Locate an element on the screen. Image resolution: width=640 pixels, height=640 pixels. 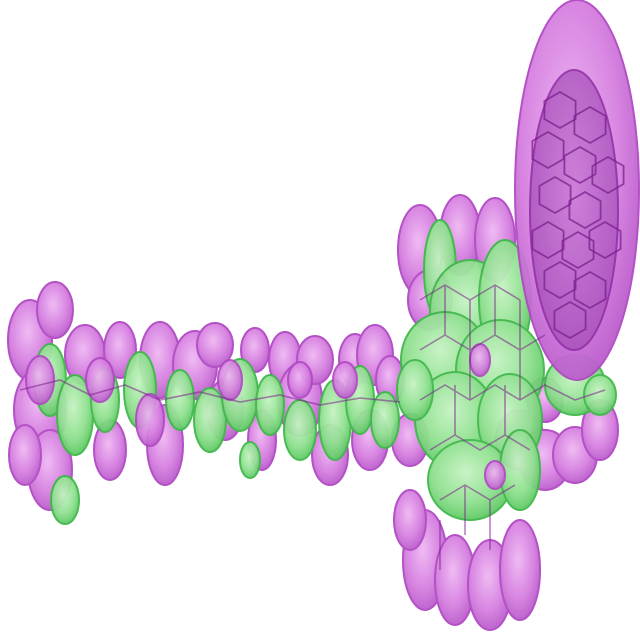
fullerene-shell-inner is located at coordinates (574, 210).